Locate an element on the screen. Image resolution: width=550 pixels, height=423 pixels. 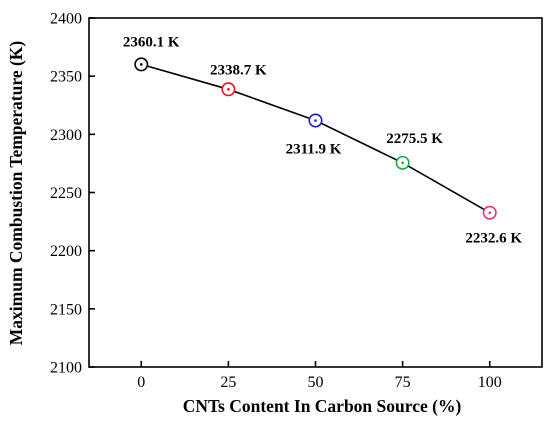
y-tick-label: 2250 is located at coordinates (66, 193).